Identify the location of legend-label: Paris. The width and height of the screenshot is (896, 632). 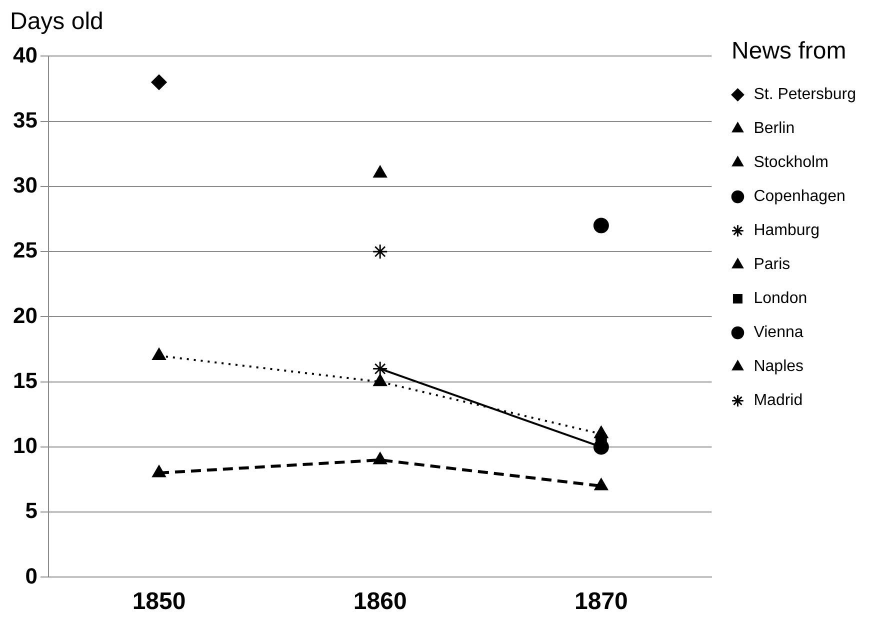
(772, 265).